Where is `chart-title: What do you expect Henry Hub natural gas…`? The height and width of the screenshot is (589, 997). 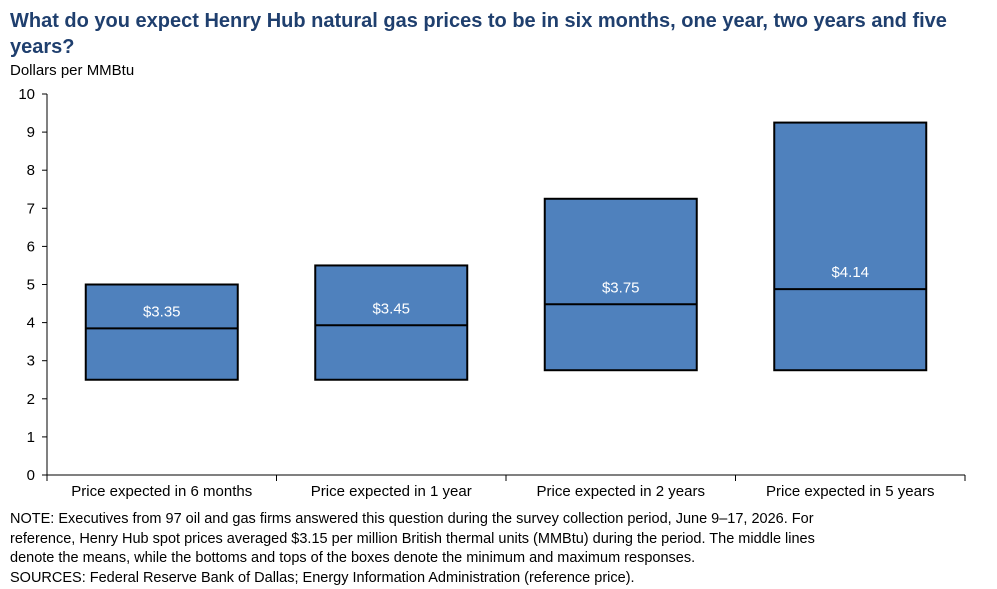 chart-title: What do you expect Henry Hub natural gas… is located at coordinates (478, 34).